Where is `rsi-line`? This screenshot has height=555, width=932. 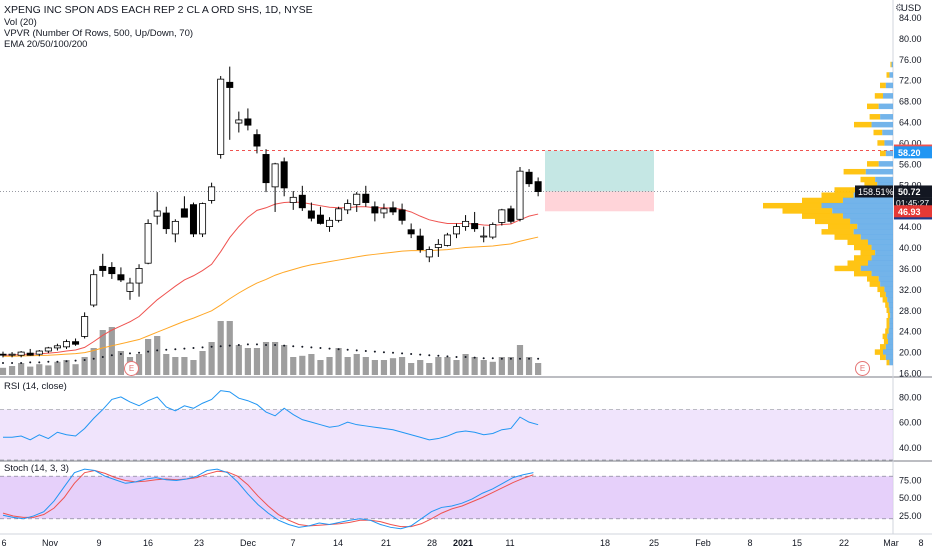
rsi-line is located at coordinates (271, 415).